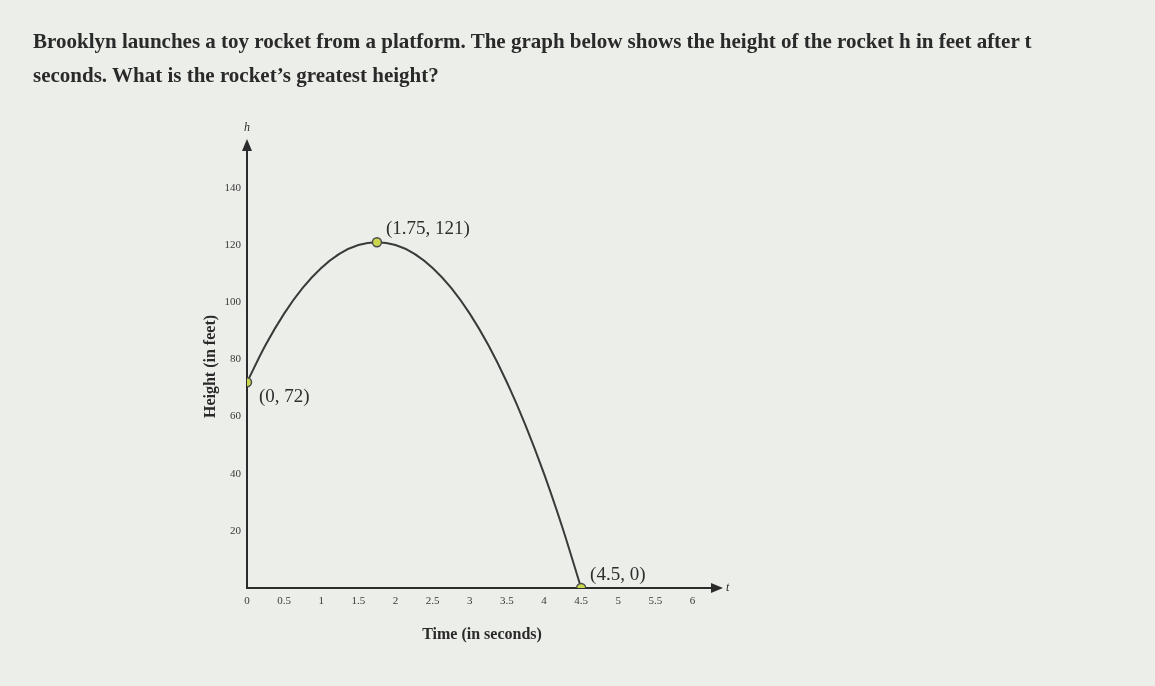 The height and width of the screenshot is (686, 1155). Describe the element at coordinates (284, 600) in the screenshot. I see `x-tick-label: 0.5` at that location.